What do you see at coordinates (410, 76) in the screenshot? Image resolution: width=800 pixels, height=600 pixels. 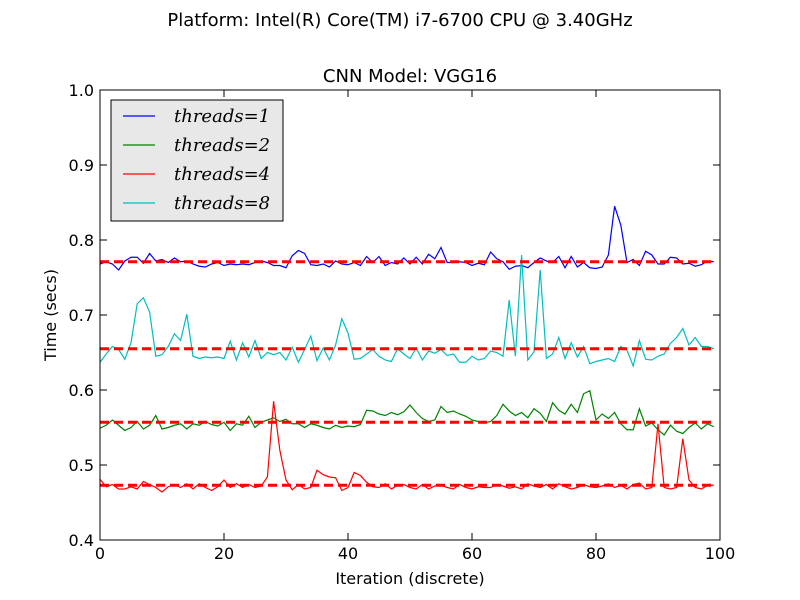 I see `chart-title: CNN Model: VGG16` at bounding box center [410, 76].